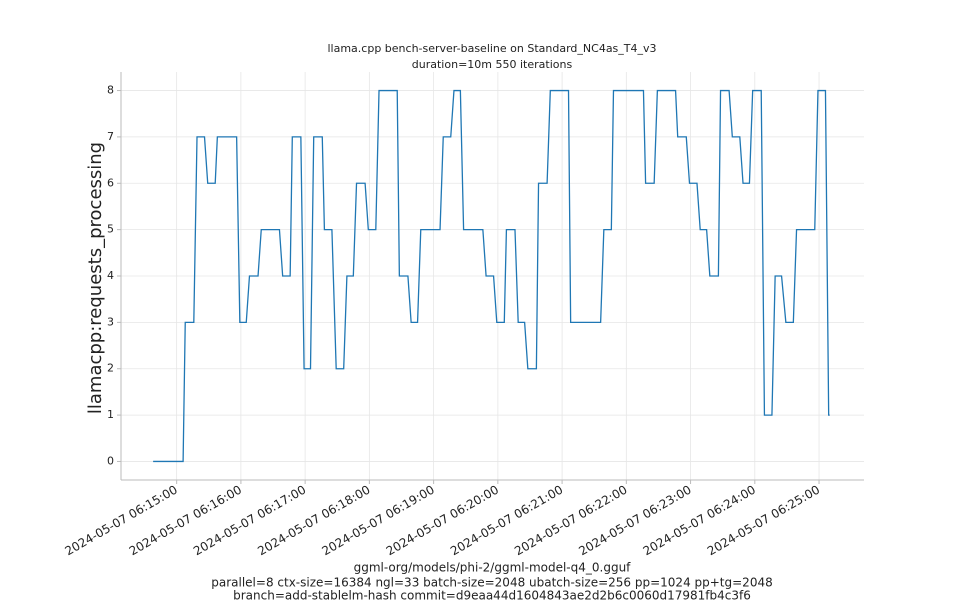 Image resolution: width=960 pixels, height=600 pixels. What do you see at coordinates (699, 521) in the screenshot?
I see `x-tick-label: 2024-05-07 06:24:00` at bounding box center [699, 521].